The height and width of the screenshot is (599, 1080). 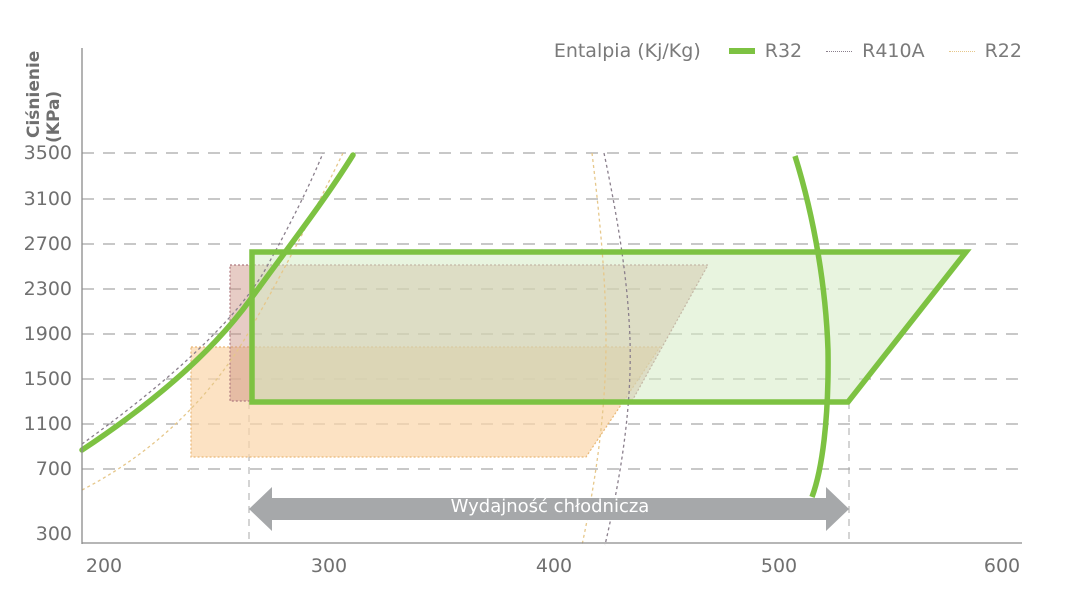 I want to click on r410a-swatch-icon, so click(x=839, y=51).